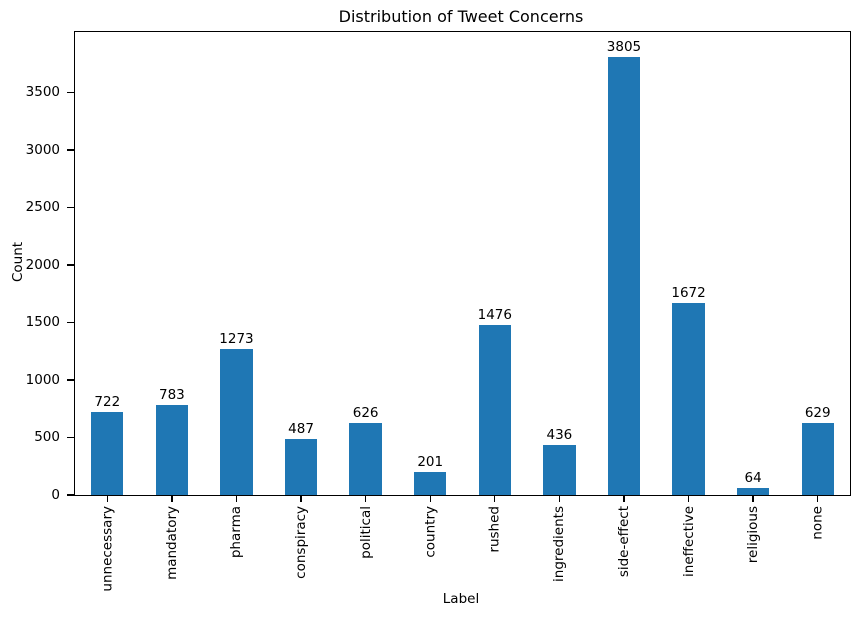 Image resolution: width=859 pixels, height=621 pixels. I want to click on bar-value-label: 1672, so click(688, 292).